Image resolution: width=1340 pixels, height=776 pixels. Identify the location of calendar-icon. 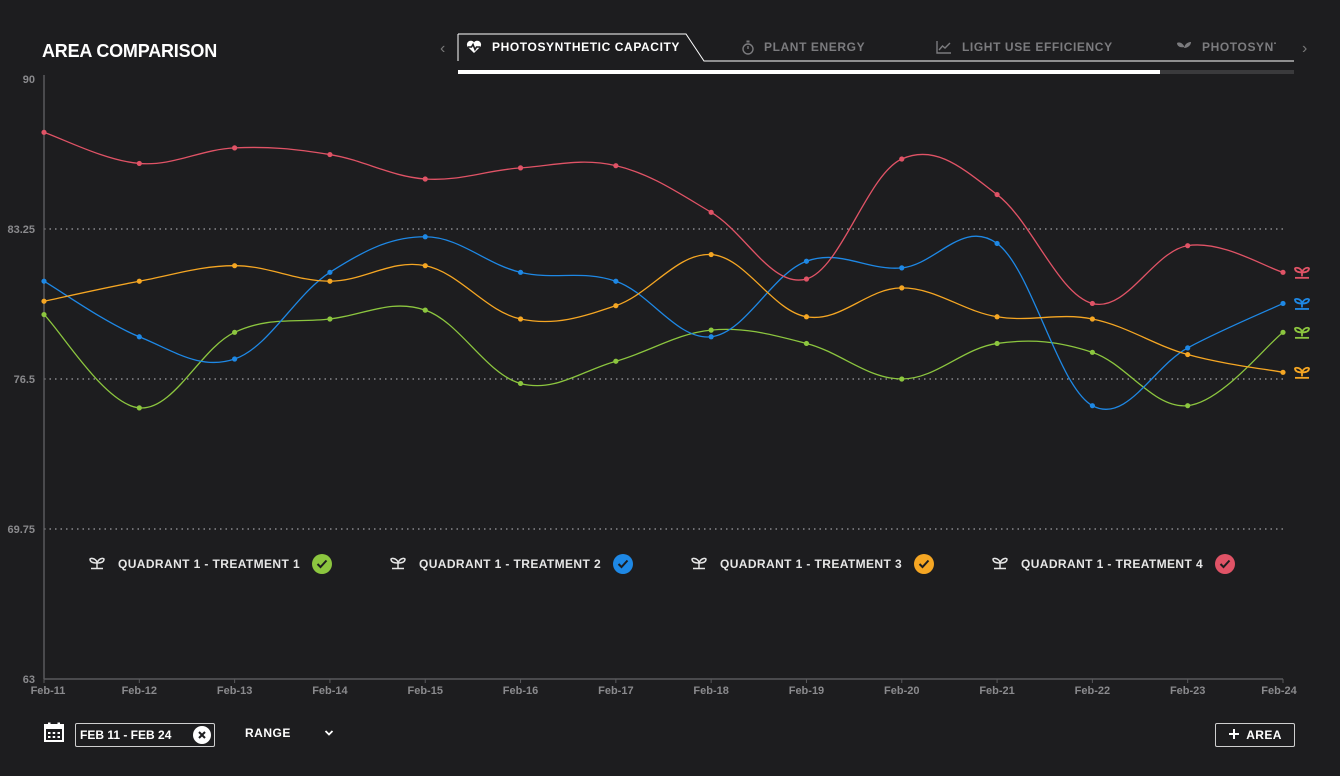
(54, 734).